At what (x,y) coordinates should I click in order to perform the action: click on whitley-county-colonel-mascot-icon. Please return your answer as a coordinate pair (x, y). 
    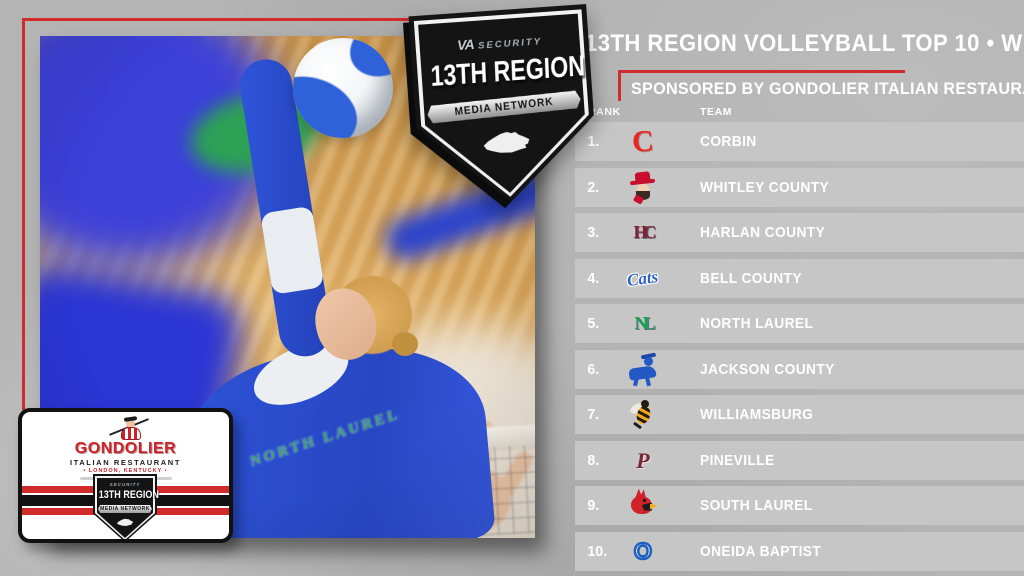
    Looking at the image, I should click on (643, 187).